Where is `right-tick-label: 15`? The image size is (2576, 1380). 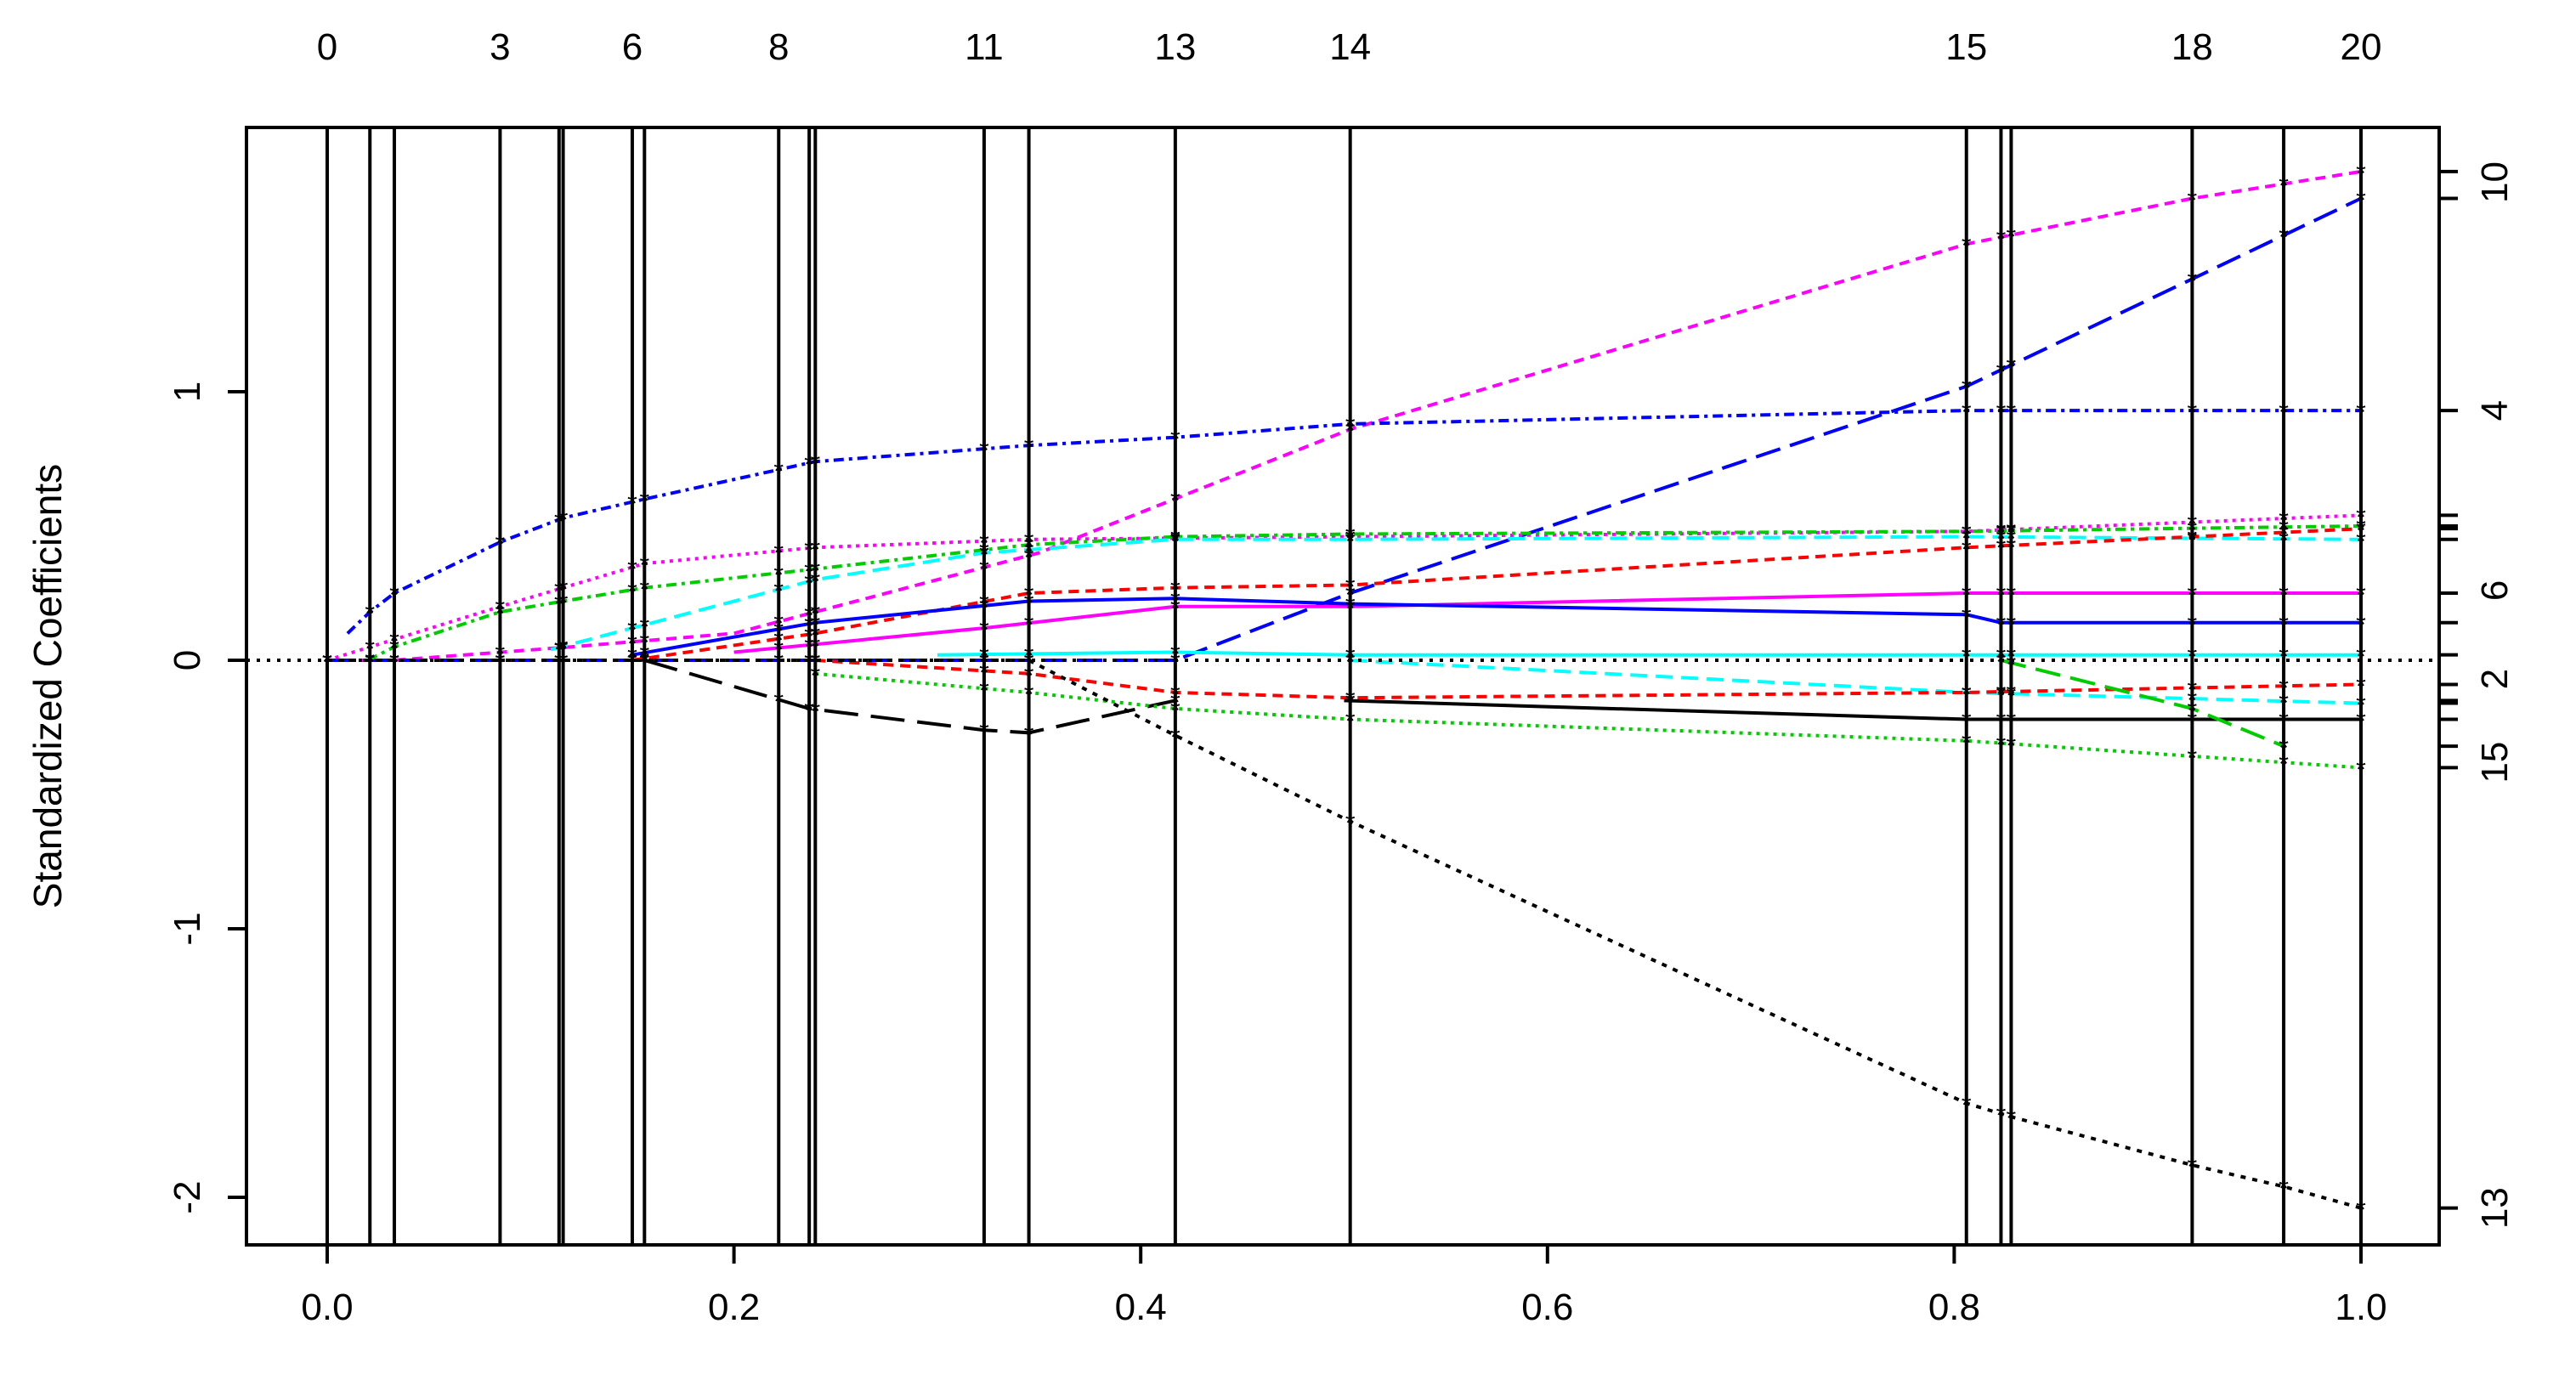 right-tick-label: 15 is located at coordinates (2495, 762).